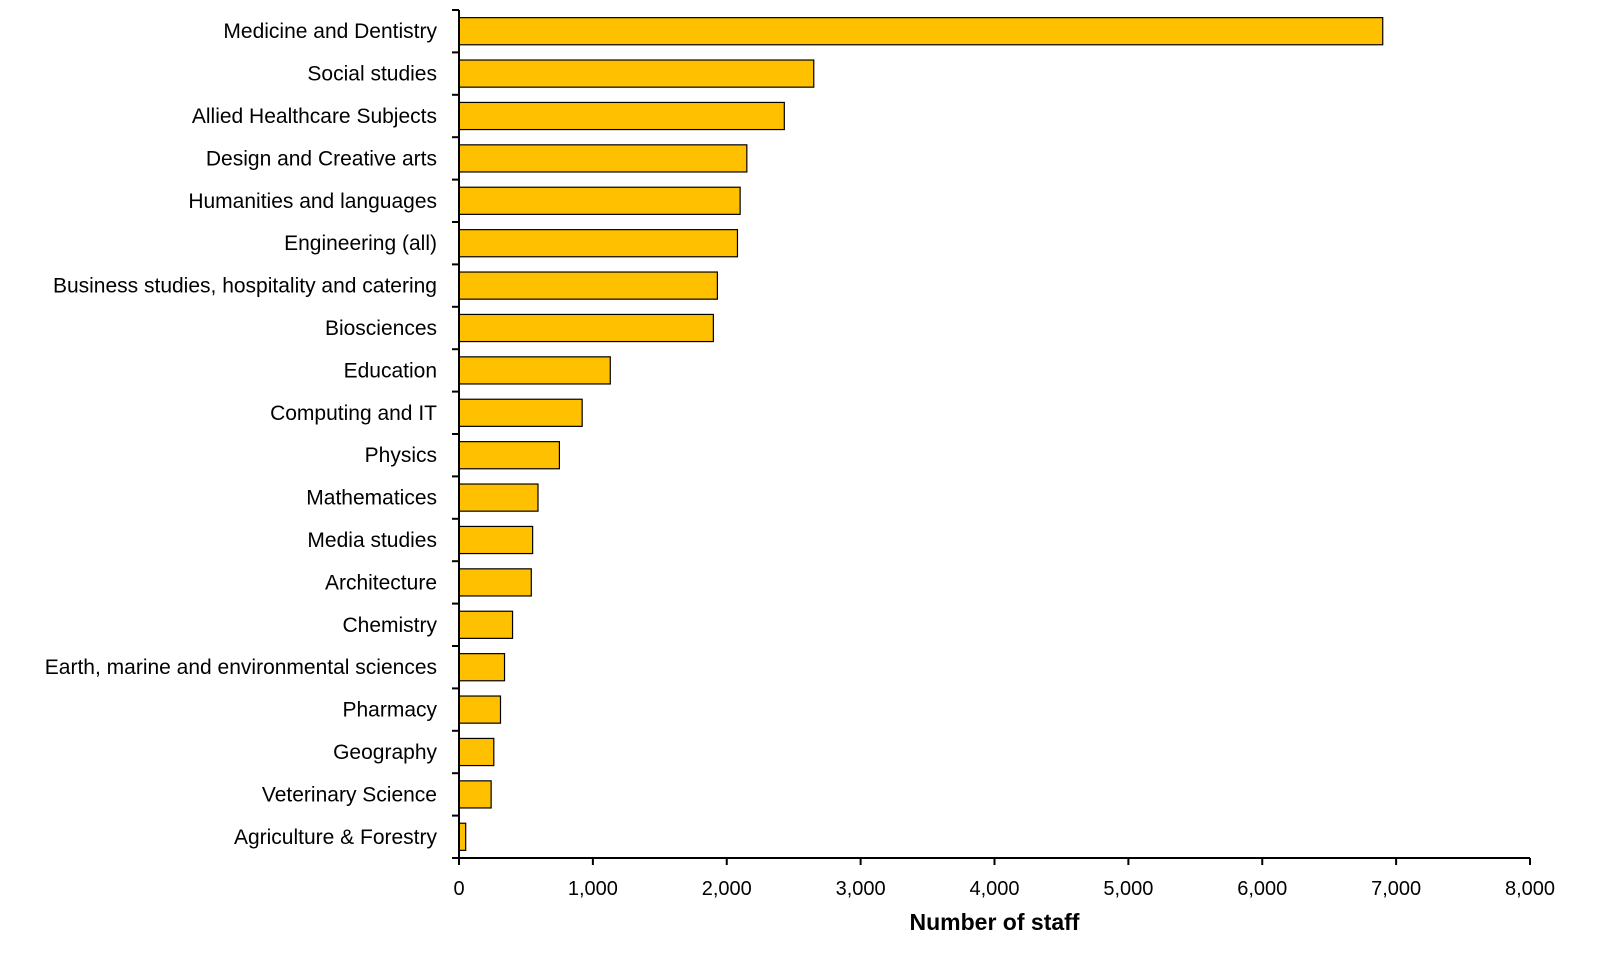 This screenshot has width=1600, height=956. What do you see at coordinates (401, 455) in the screenshot?
I see `category-label: Physics` at bounding box center [401, 455].